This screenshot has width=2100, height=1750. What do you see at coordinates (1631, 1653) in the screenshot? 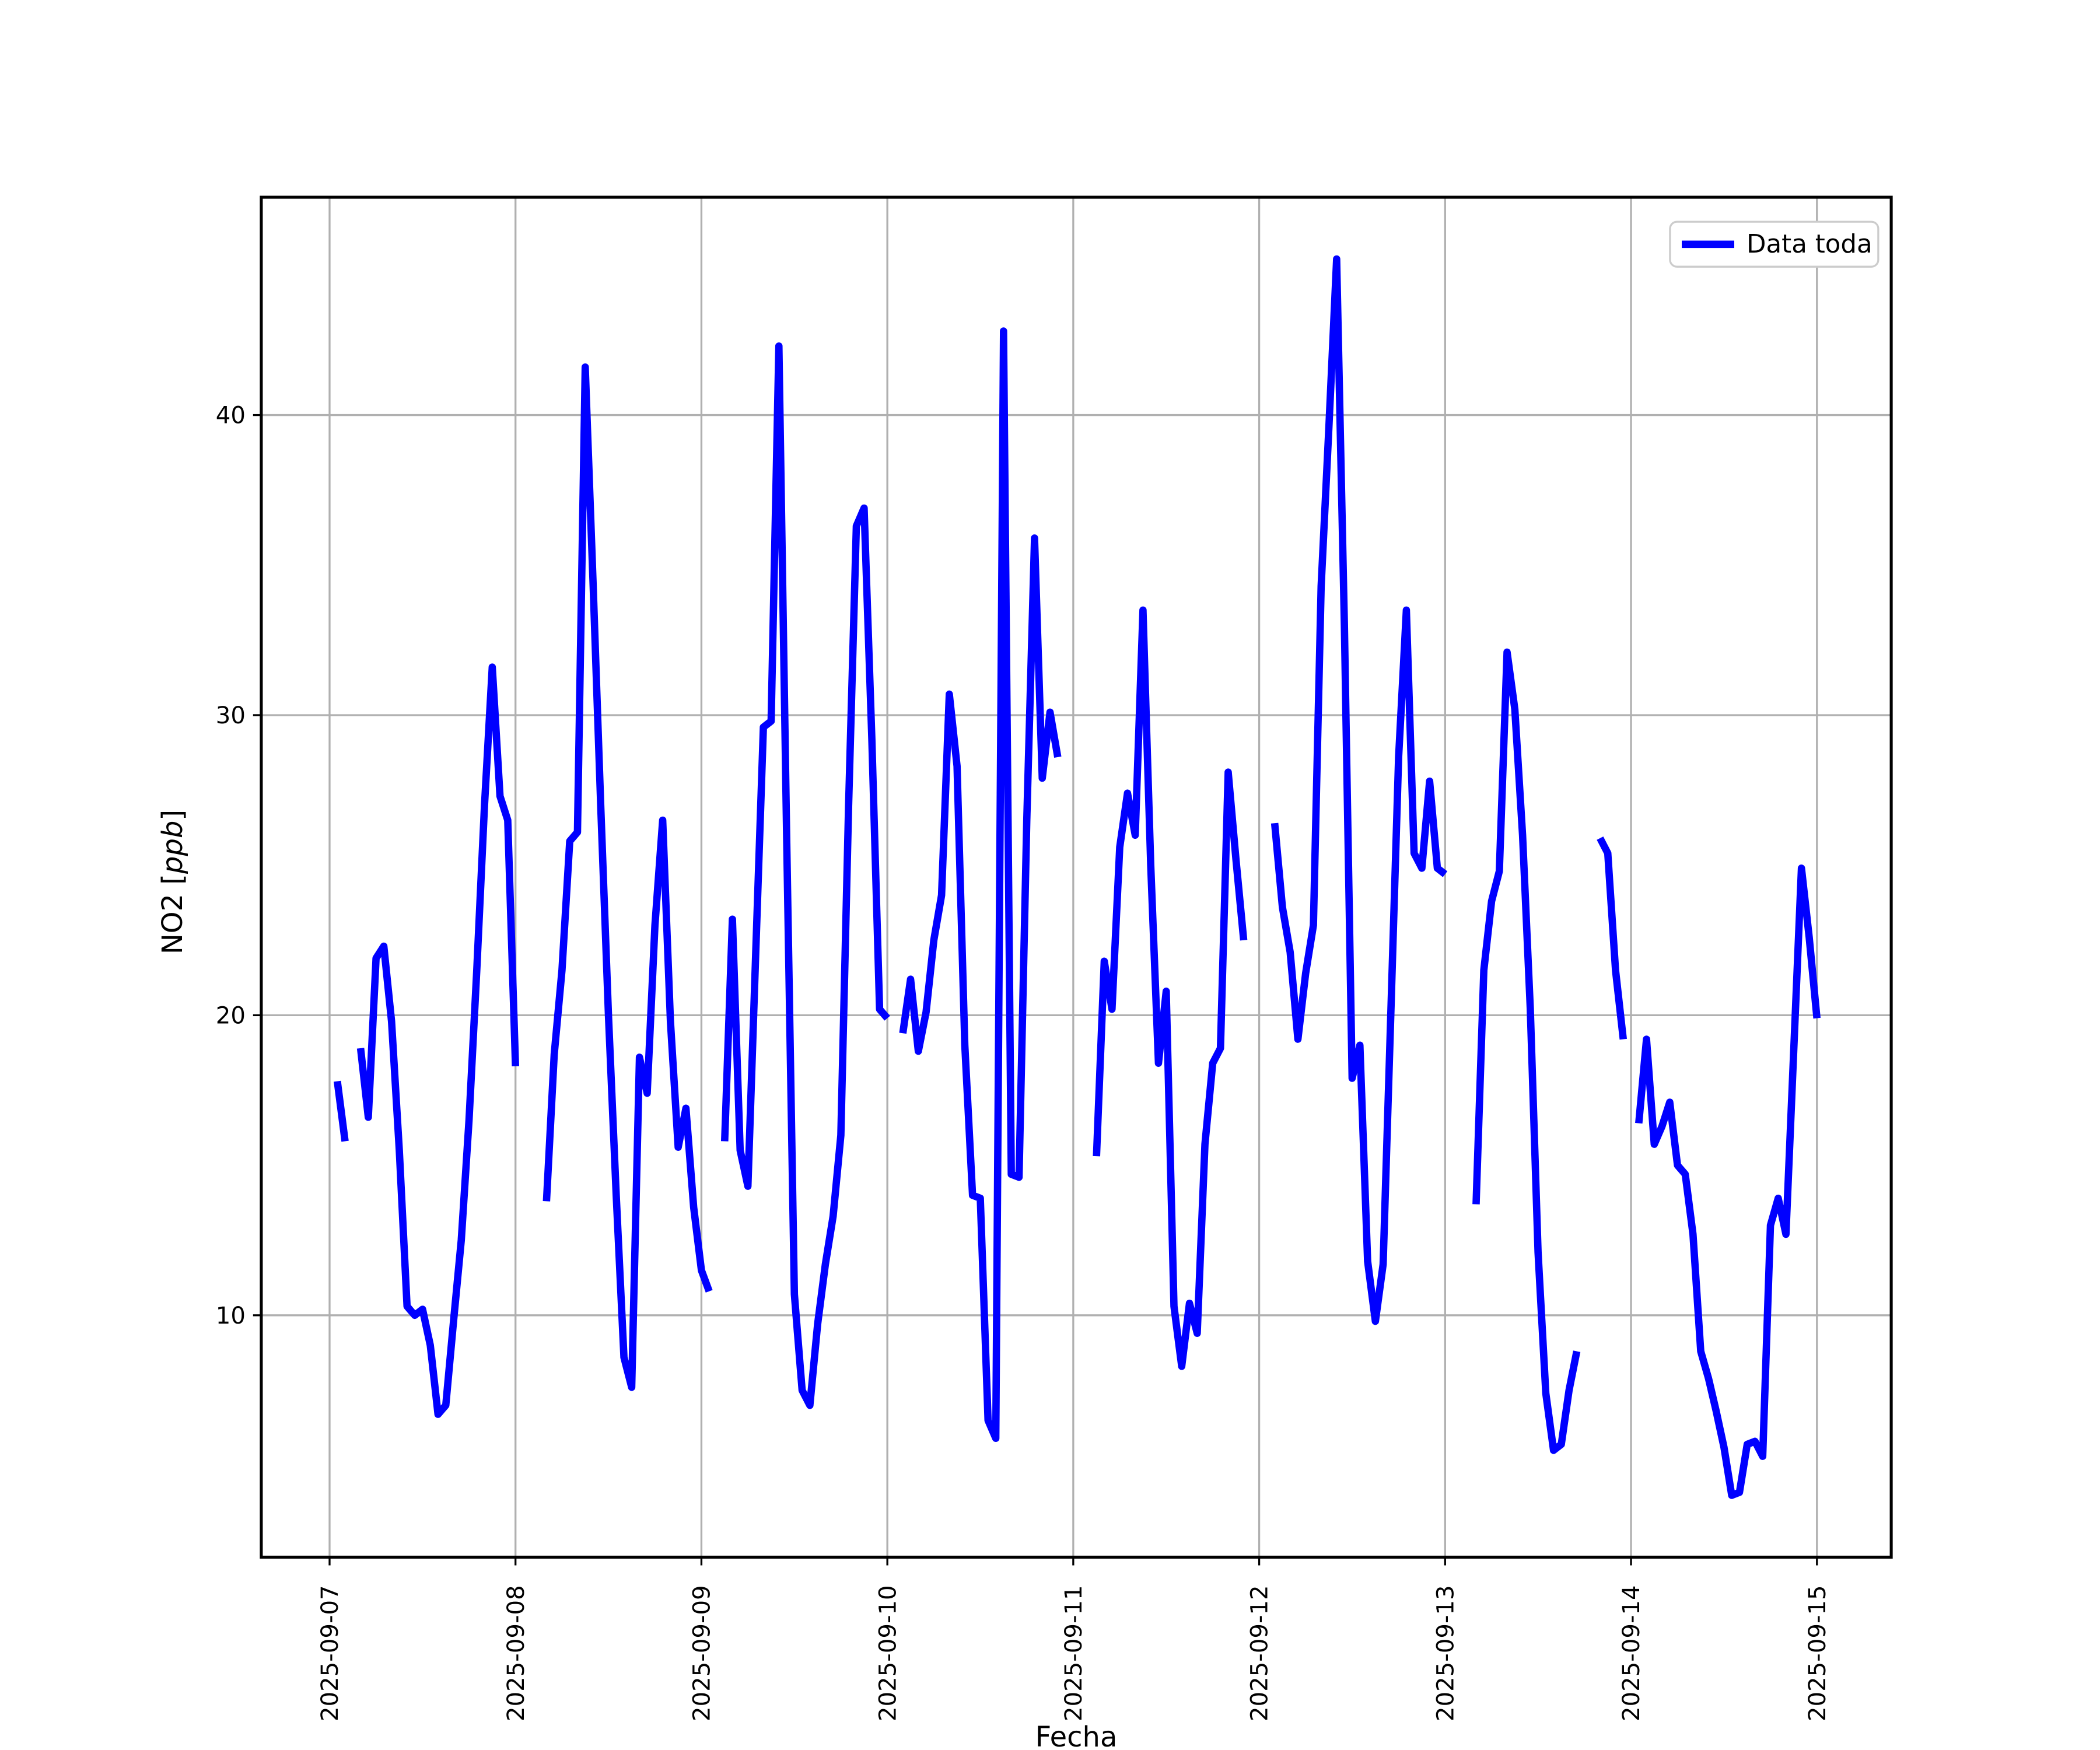
I see `x-tick-label: 2025-09-14` at bounding box center [1631, 1653].